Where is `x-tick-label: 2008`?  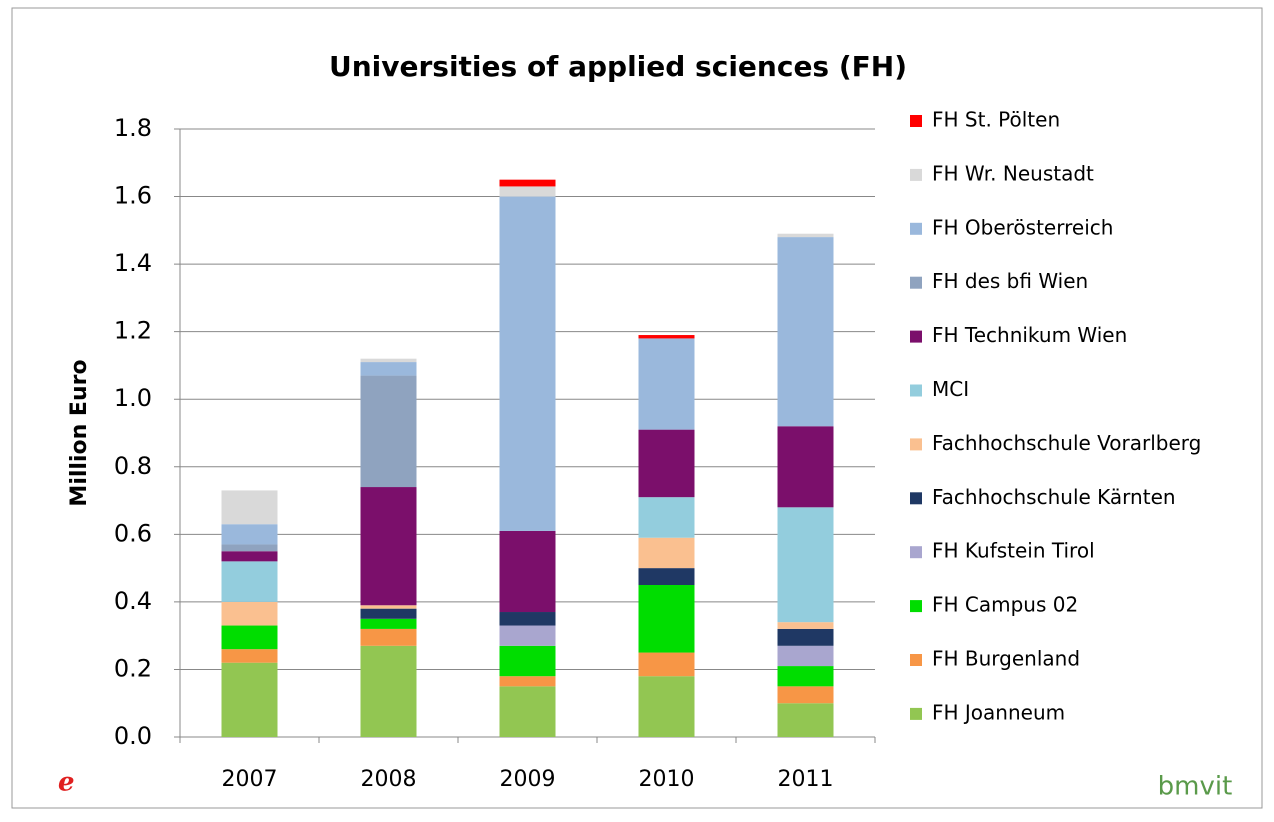
x-tick-label: 2008 is located at coordinates (389, 779).